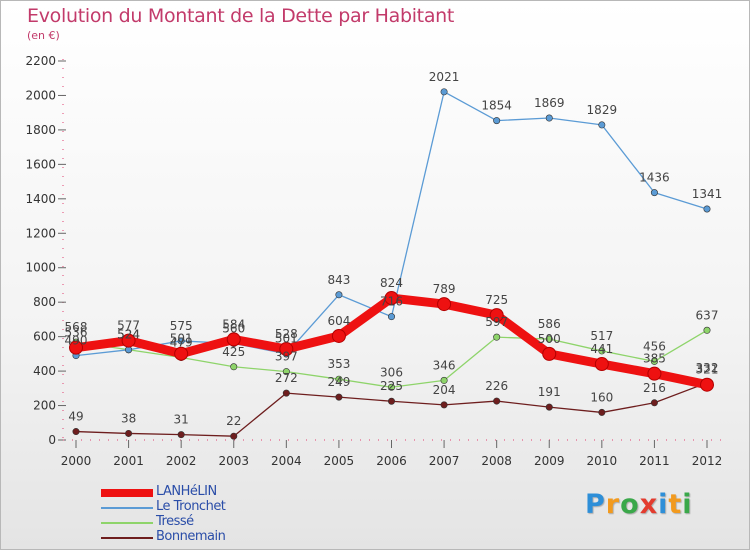 This screenshot has height=550, width=750. I want to click on data-label: 321, so click(707, 370).